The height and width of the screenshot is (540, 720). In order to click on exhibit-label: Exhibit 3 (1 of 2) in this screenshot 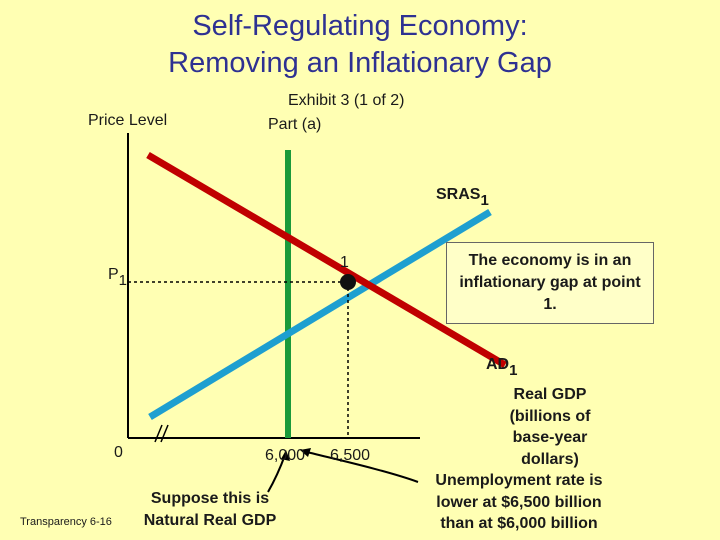, I will do `click(346, 100)`.